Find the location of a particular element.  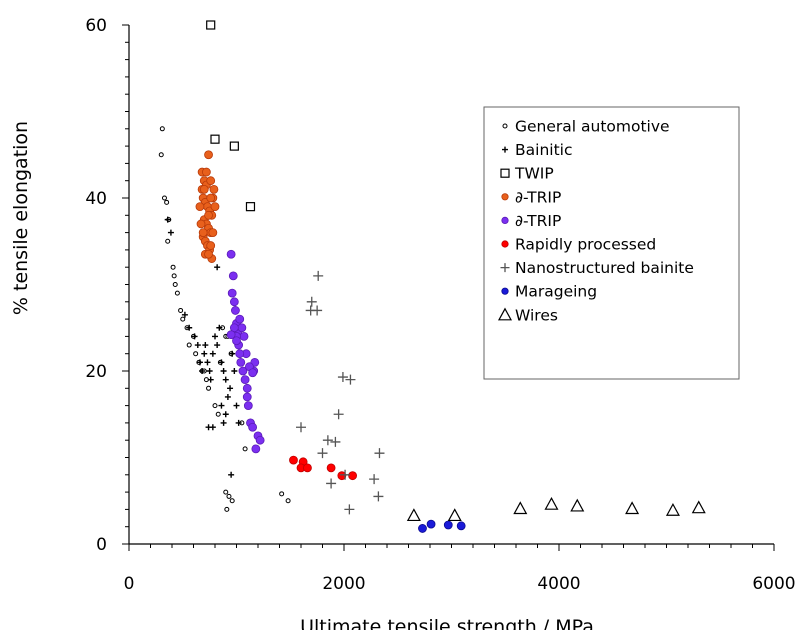

legend-label: Rapidly processed is located at coordinates (585, 245).